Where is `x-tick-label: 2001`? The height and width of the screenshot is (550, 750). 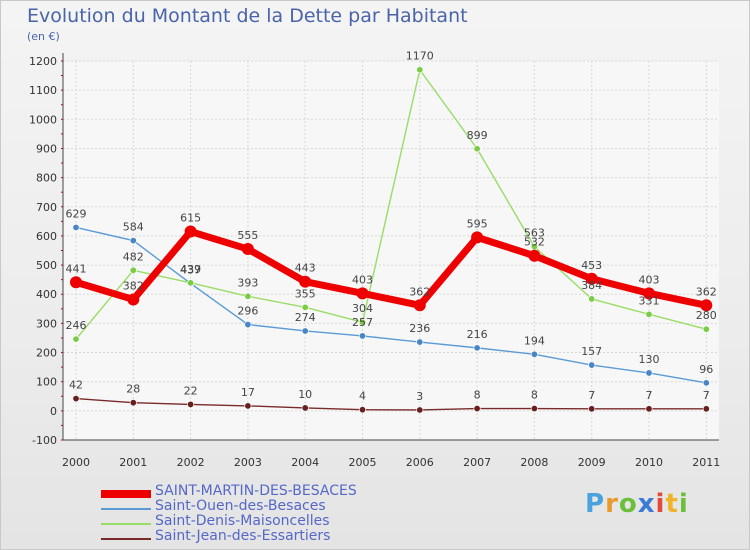 x-tick-label: 2001 is located at coordinates (133, 462).